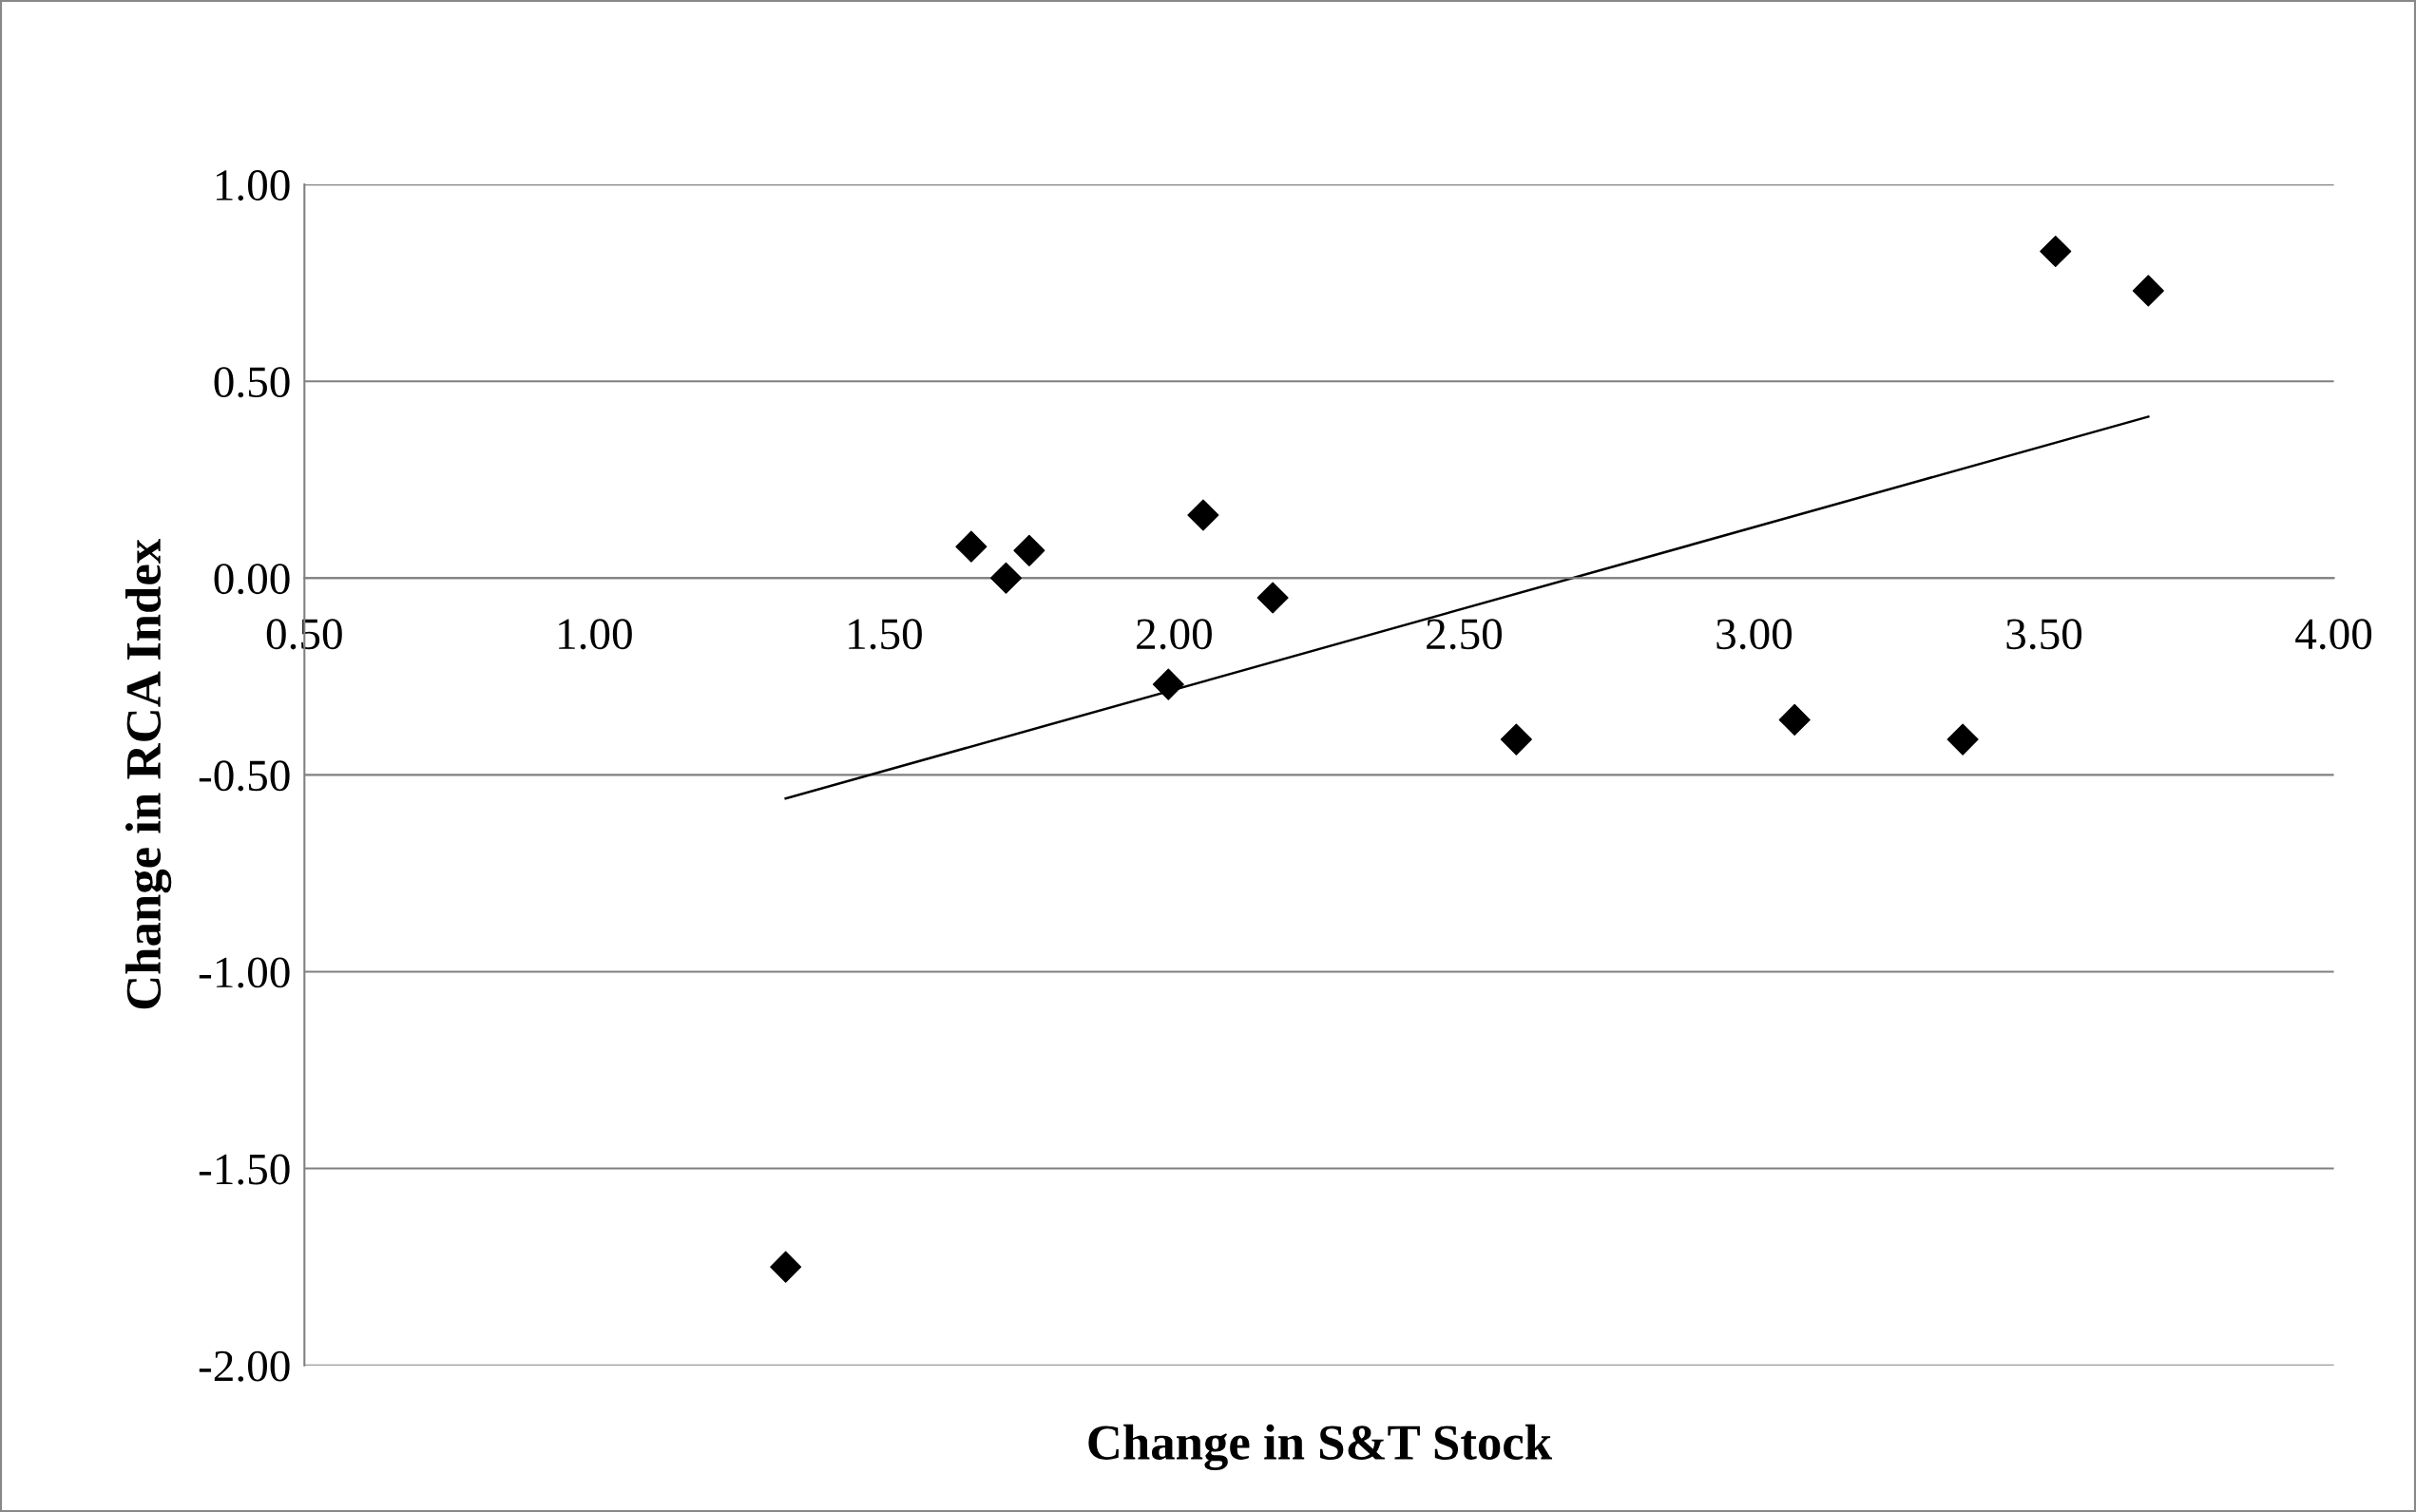 This screenshot has height=1512, width=2416. I want to click on x-tick-label: 0.50, so click(304, 634).